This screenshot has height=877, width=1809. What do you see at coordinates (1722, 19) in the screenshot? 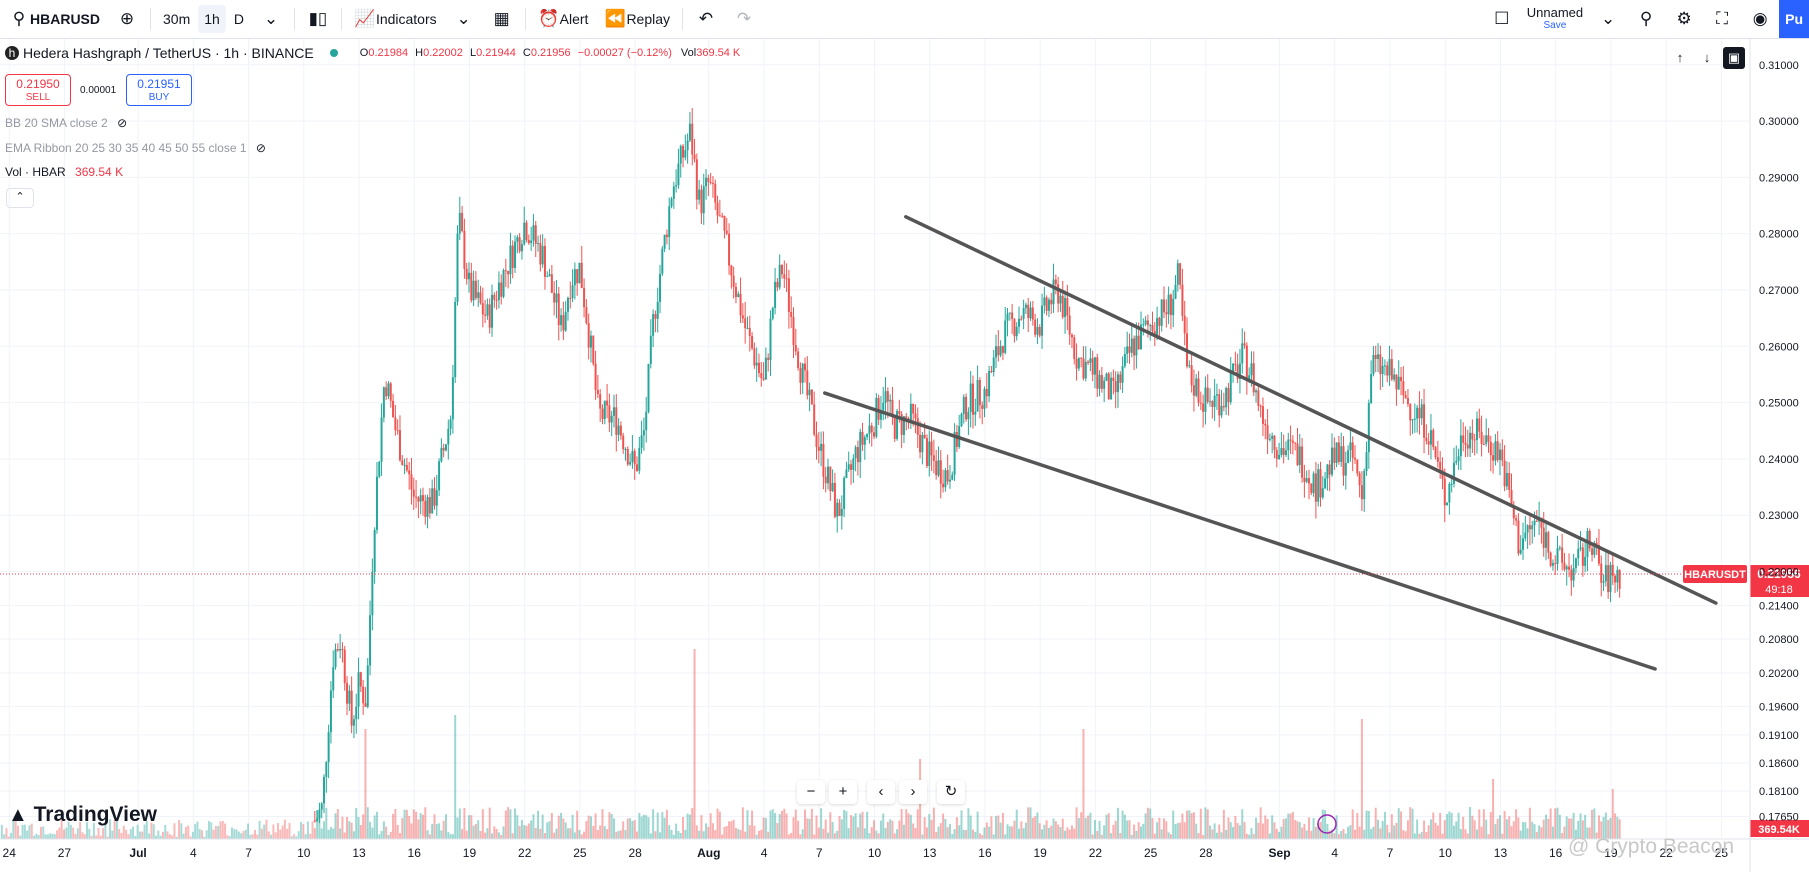
I see `fullscreen-button: ⛶` at bounding box center [1722, 19].